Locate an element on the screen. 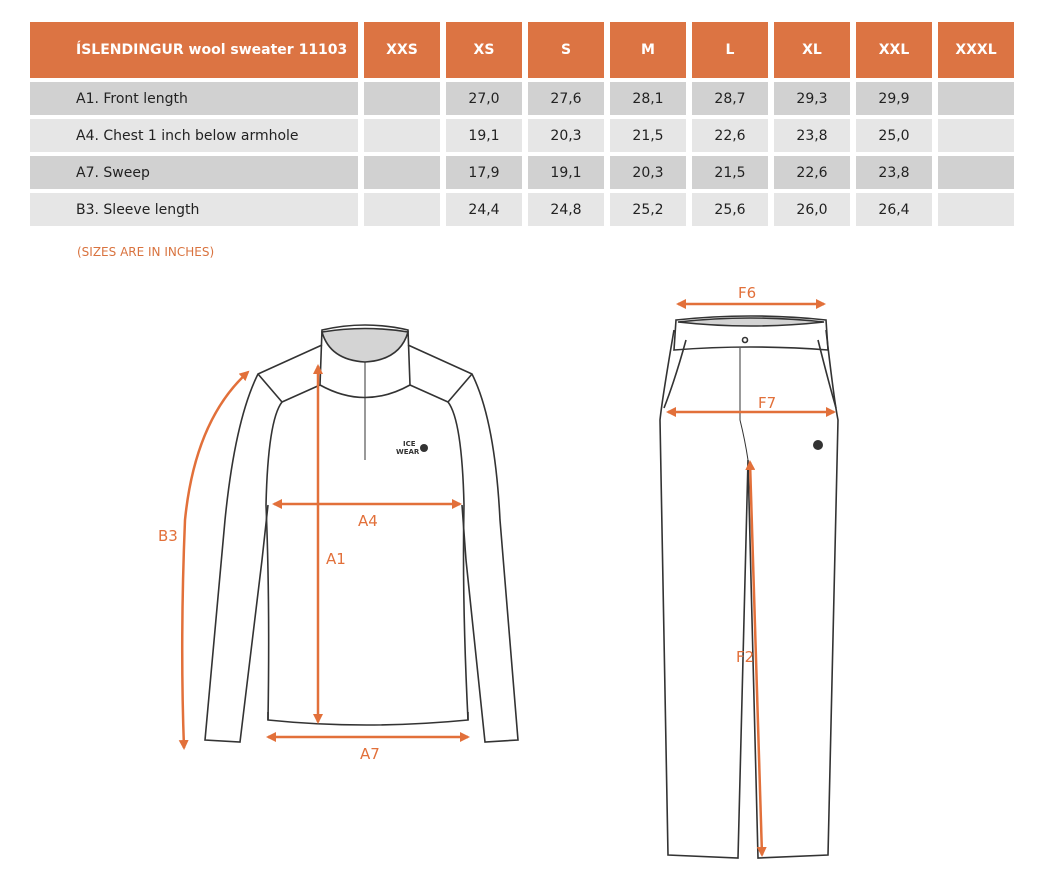  measurement-label: A1. Front length is located at coordinates (194, 98).